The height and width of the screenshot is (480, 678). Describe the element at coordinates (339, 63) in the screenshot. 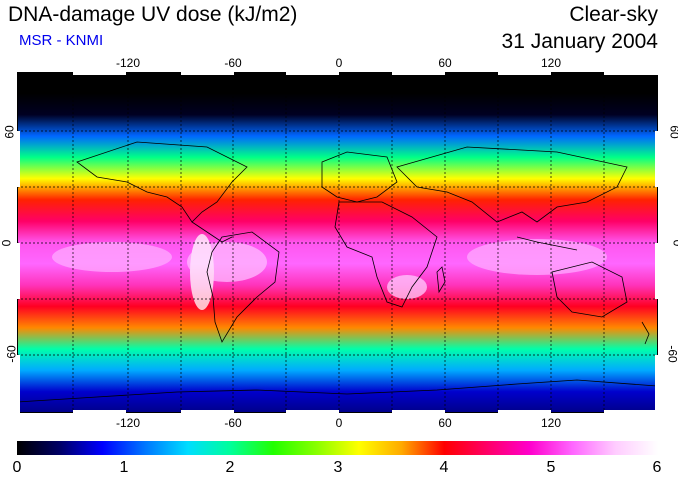

I see `lon-tick-top: 0` at that location.